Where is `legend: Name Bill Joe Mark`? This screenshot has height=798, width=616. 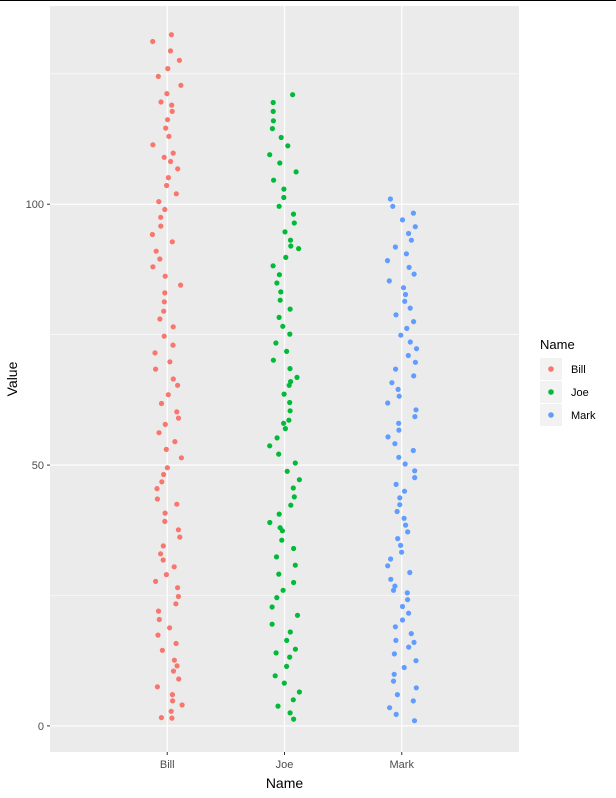 legend: Name Bill Joe Mark is located at coordinates (568, 381).